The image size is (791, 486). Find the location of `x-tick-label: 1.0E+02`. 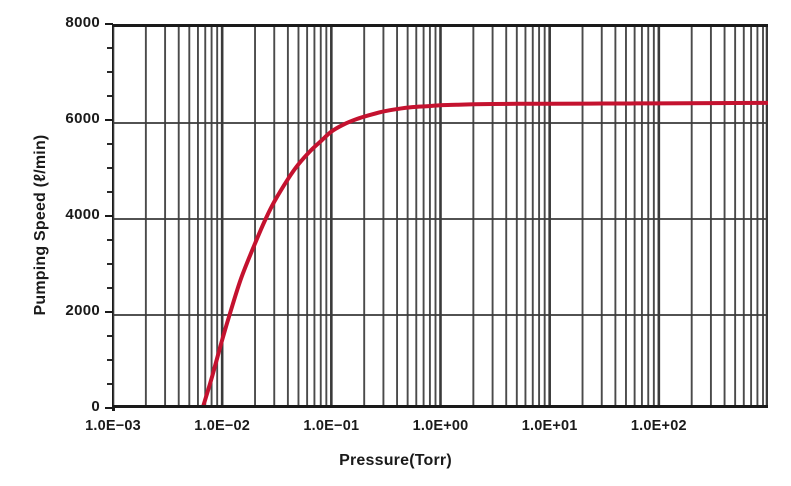

x-tick-label: 1.0E+02 is located at coordinates (658, 426).